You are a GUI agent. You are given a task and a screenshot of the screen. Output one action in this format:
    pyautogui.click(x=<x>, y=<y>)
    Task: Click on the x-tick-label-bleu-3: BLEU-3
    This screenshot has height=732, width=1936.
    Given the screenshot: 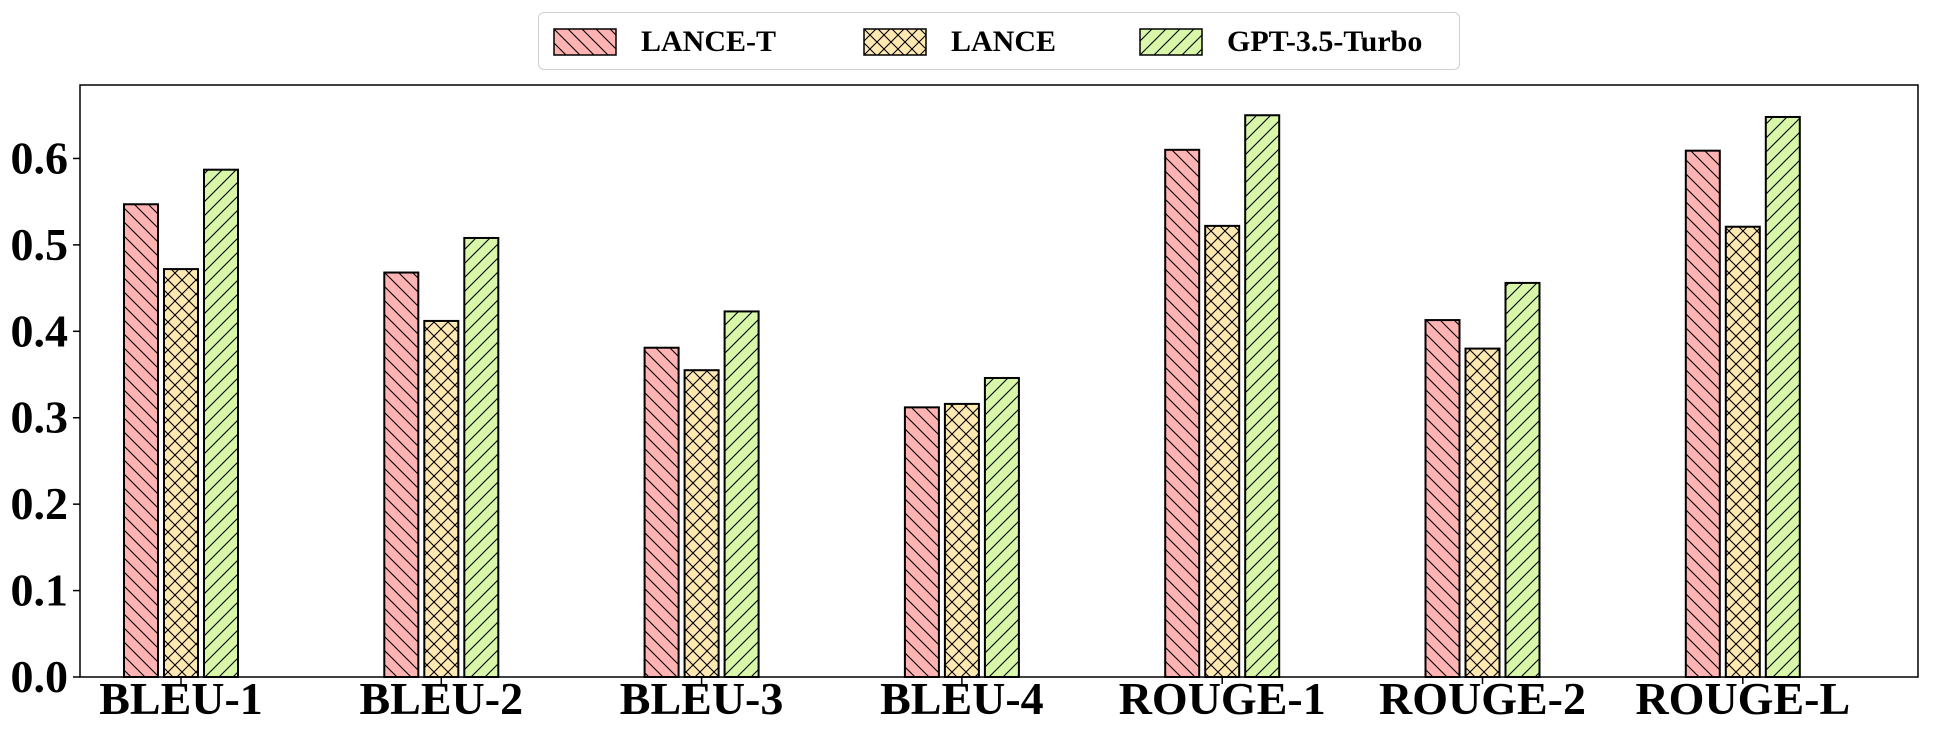 What is the action you would take?
    pyautogui.click(x=702, y=698)
    